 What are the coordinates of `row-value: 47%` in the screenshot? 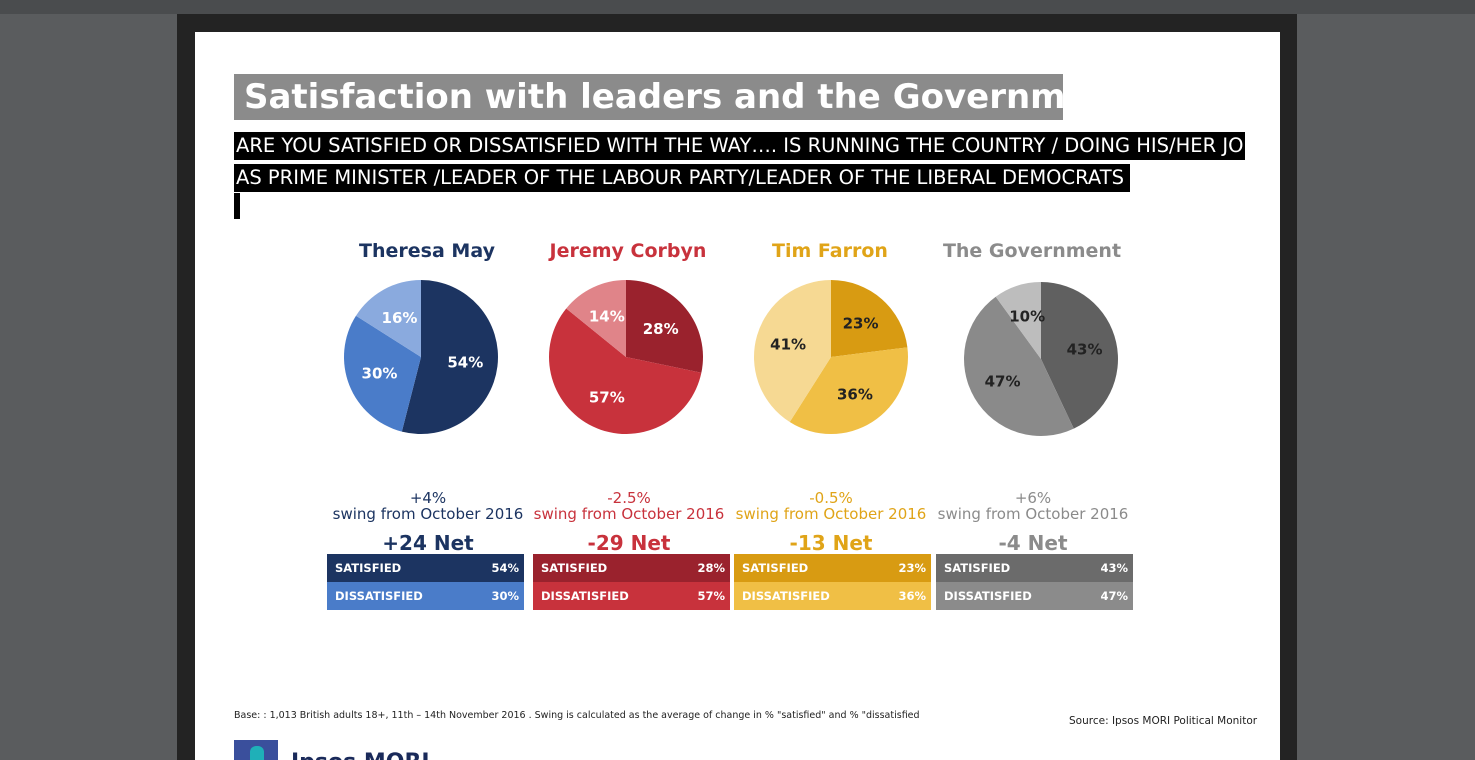 It's located at (1114, 596).